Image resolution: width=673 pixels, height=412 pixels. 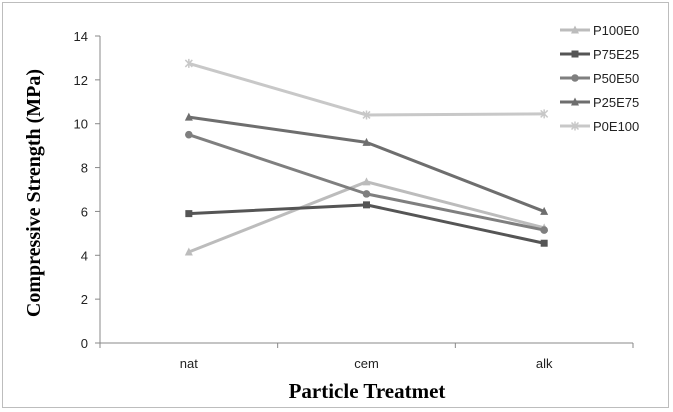 I want to click on legend-item: P50E50, so click(x=599, y=78).